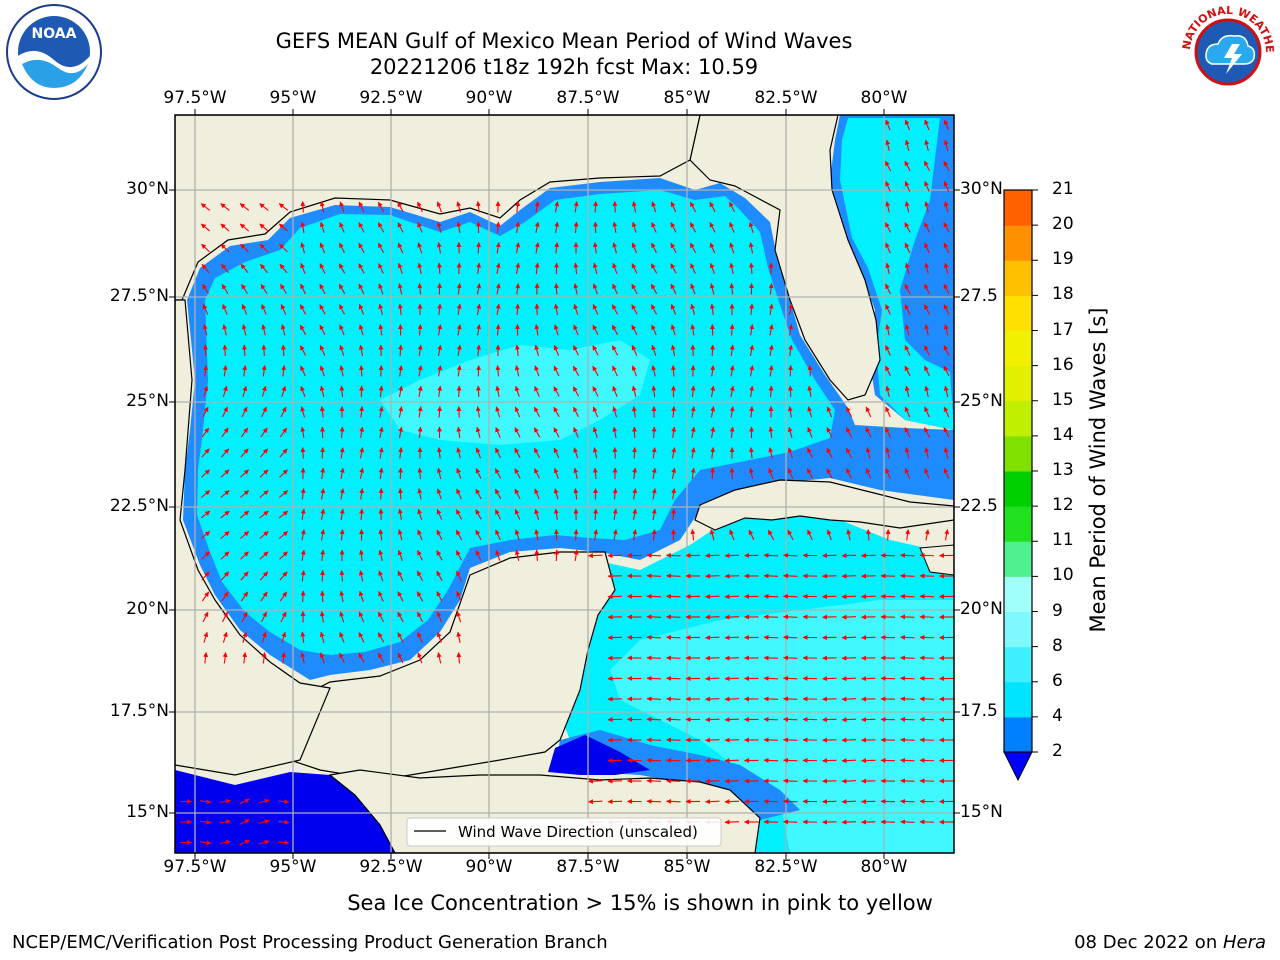 The width and height of the screenshot is (1280, 960). What do you see at coordinates (897, 274) in the screenshot?
I see `atlantic-inner-water` at bounding box center [897, 274].